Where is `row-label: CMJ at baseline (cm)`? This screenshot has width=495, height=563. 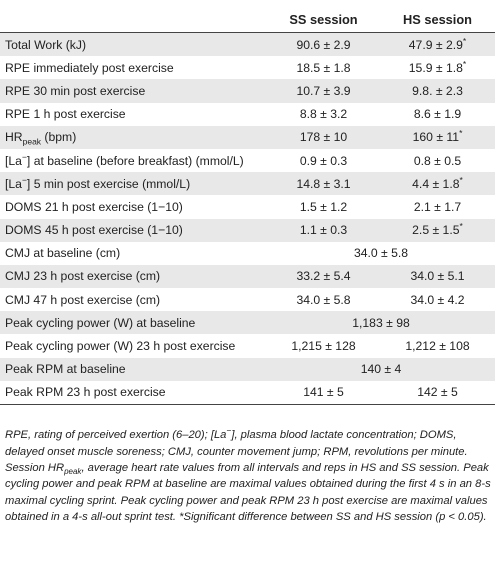
row-label: CMJ at baseline (cm) is located at coordinates (133, 253).